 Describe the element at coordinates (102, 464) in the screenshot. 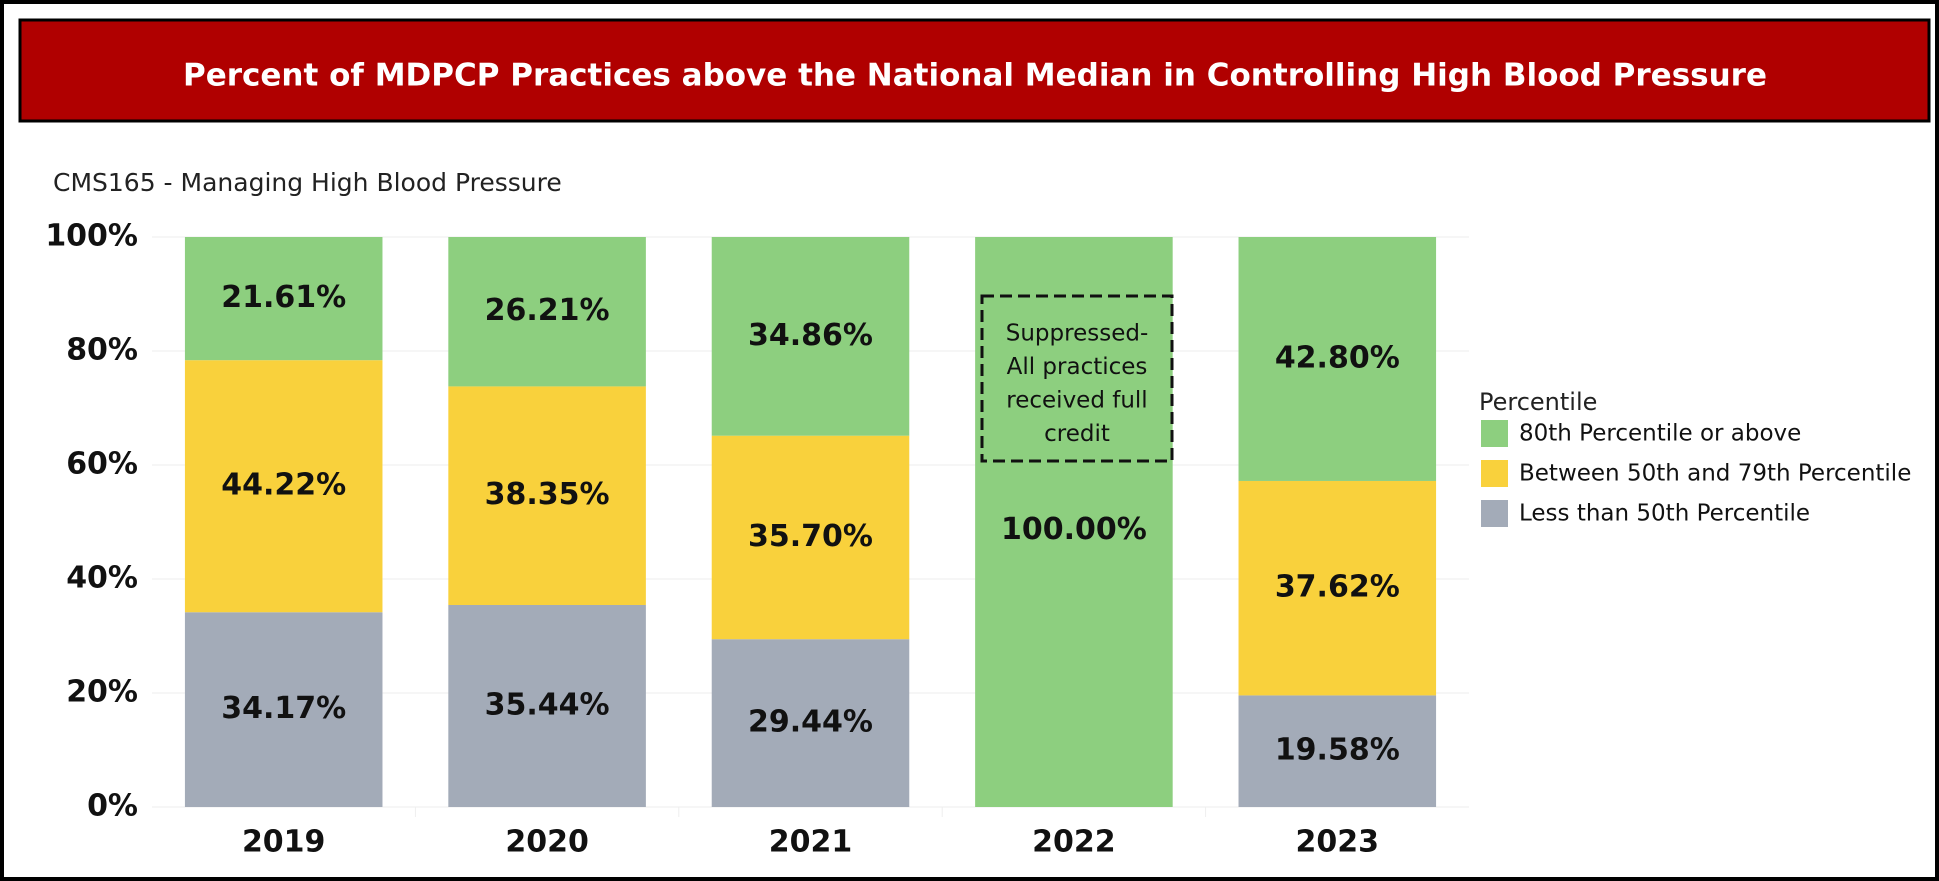

I see `y-tick-label: 60%` at that location.